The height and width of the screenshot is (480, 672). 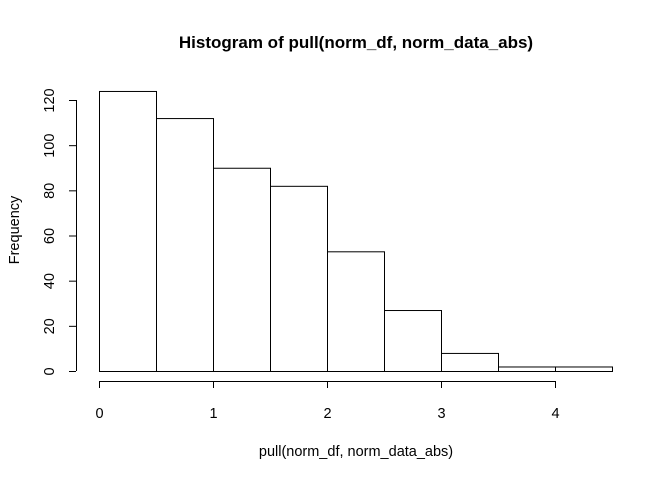 What do you see at coordinates (50, 371) in the screenshot?
I see `y-tick-label-0: 0` at bounding box center [50, 371].